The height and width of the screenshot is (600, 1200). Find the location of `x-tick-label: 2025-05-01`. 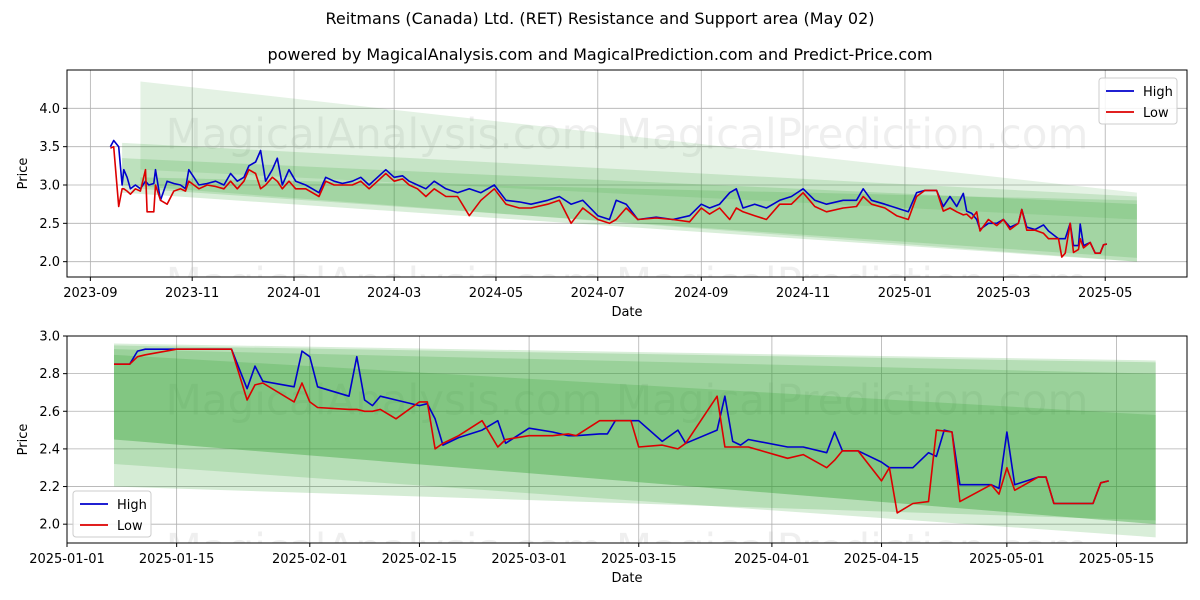

x-tick-label: 2025-05-01 is located at coordinates (1007, 559).